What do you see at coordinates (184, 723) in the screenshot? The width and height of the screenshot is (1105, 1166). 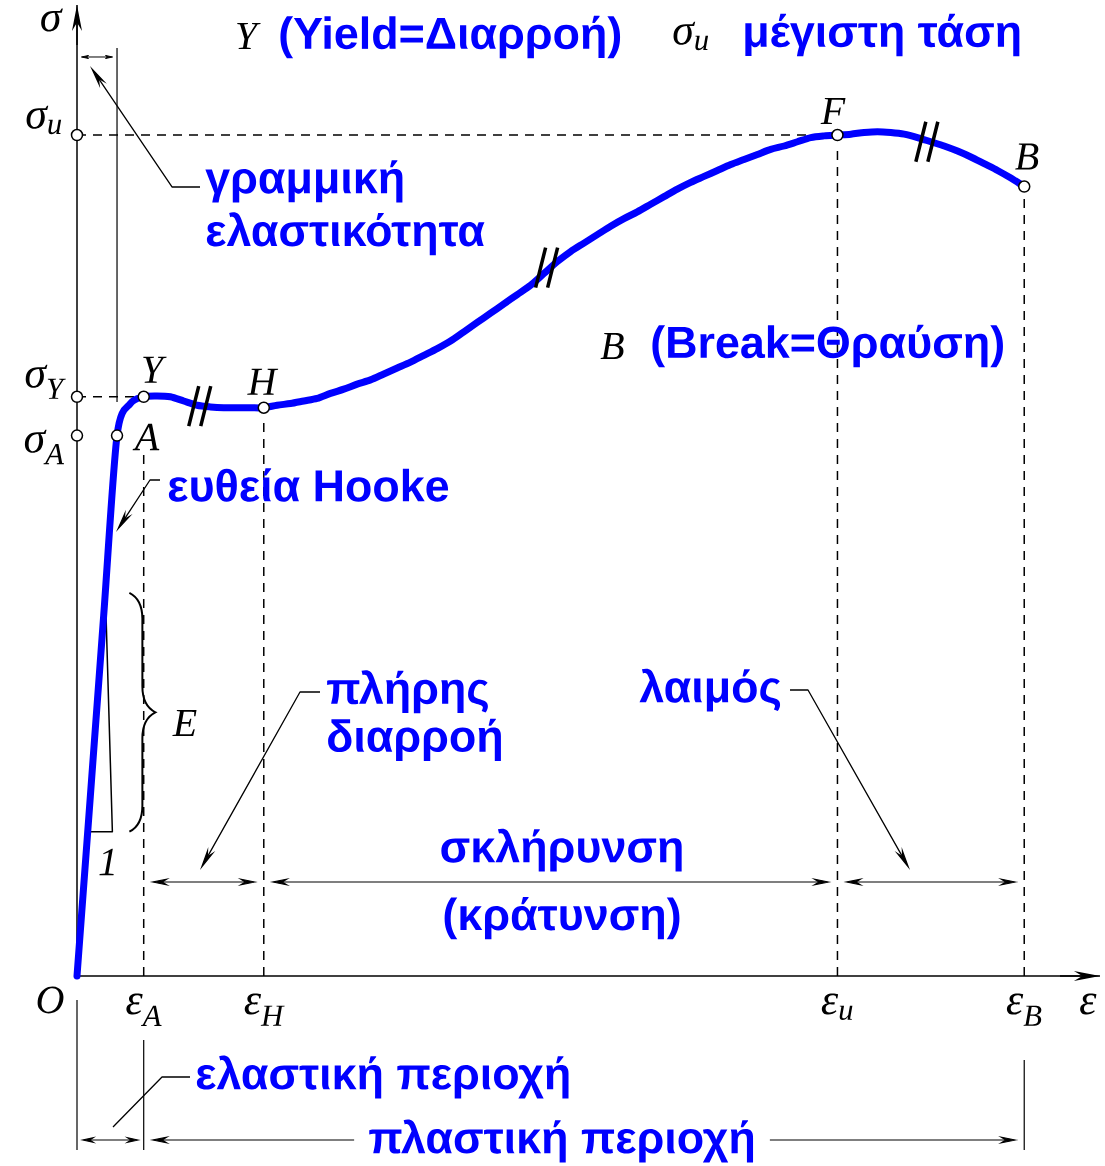 I see `annotation: E` at bounding box center [184, 723].